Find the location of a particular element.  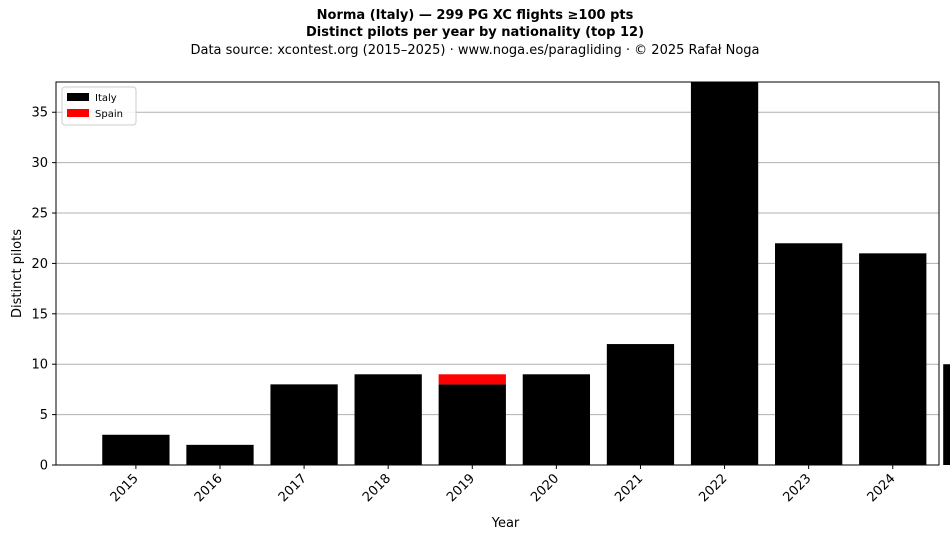

legend-label-spain: Spain is located at coordinates (109, 114).